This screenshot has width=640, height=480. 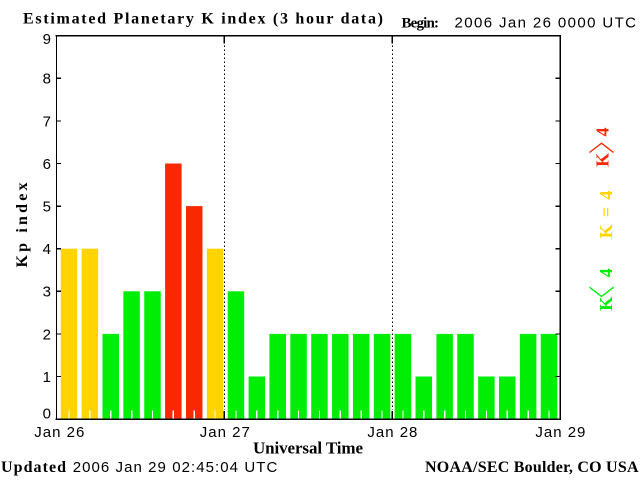 I want to click on svg-text: 2006 Jan 26 0000 UTC, so click(x=546, y=22).